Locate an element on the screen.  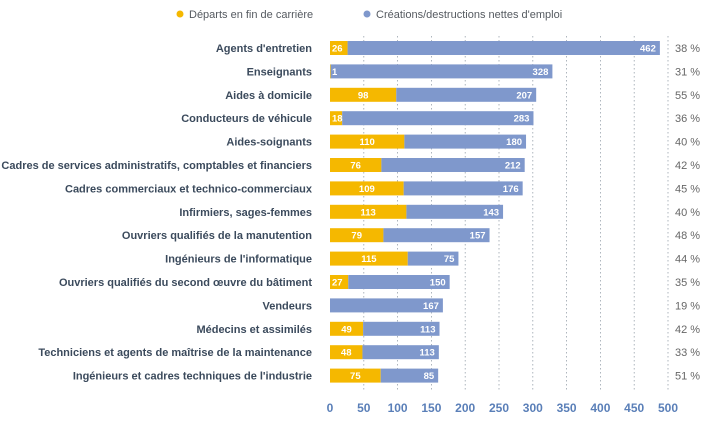
value-label-creations: 283 is located at coordinates (522, 119).